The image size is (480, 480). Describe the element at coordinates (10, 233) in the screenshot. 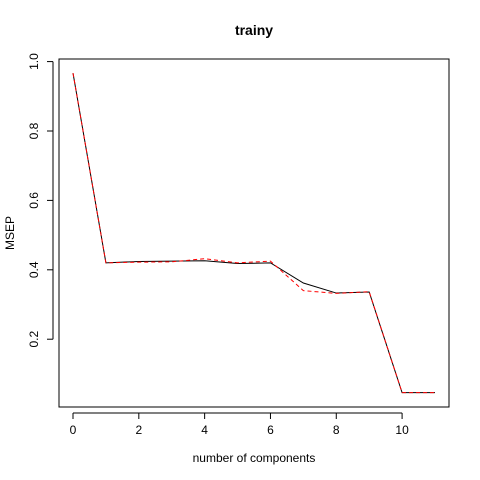

I see `y-axis-label: MSEP` at that location.